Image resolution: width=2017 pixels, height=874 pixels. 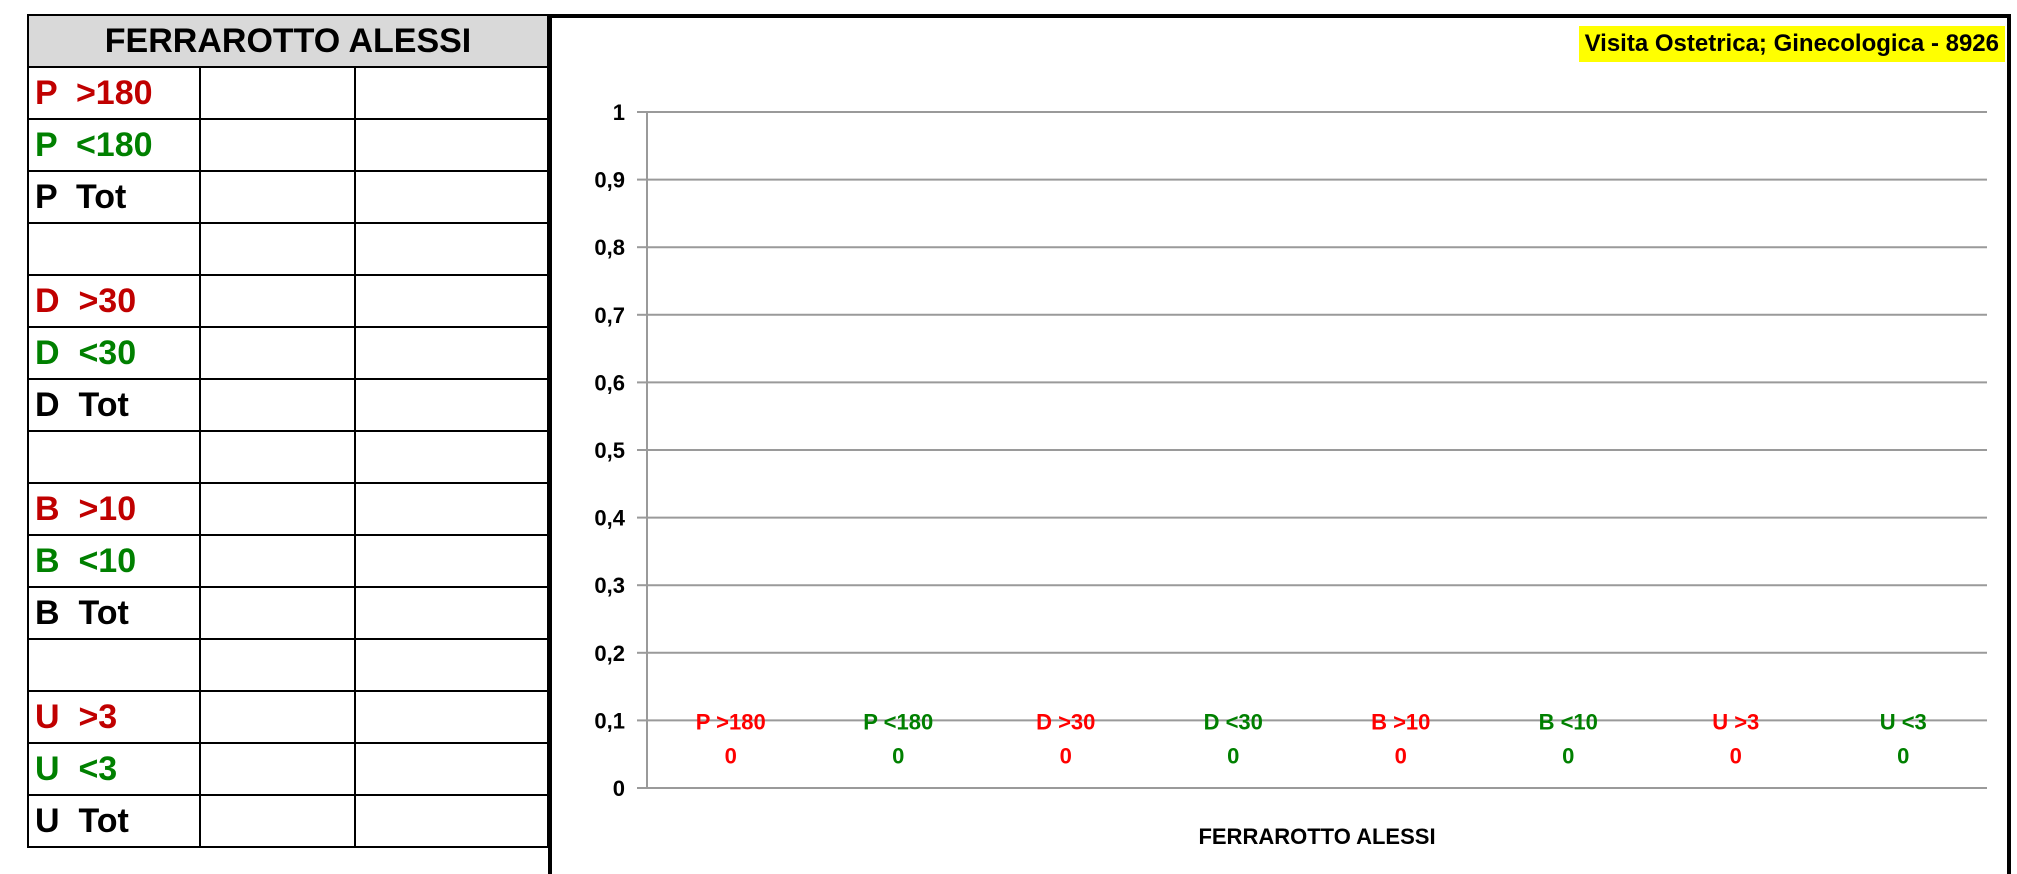 I want to click on table-row: U Tot, so click(x=288, y=821).